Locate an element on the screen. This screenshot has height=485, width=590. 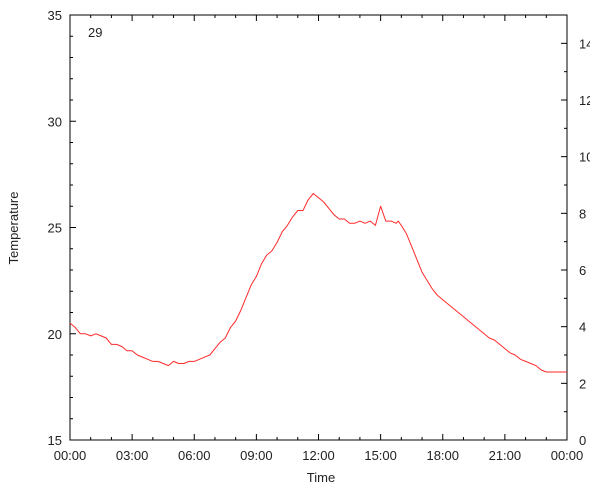
y2-tick-label: 0 is located at coordinates (582, 440).